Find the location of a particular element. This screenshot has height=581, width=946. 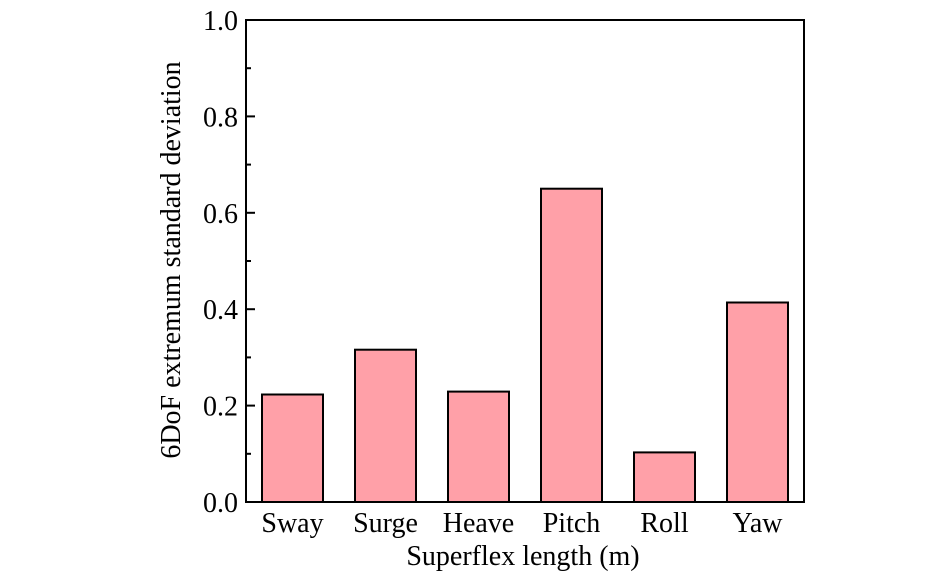

bar-sway is located at coordinates (292, 448).